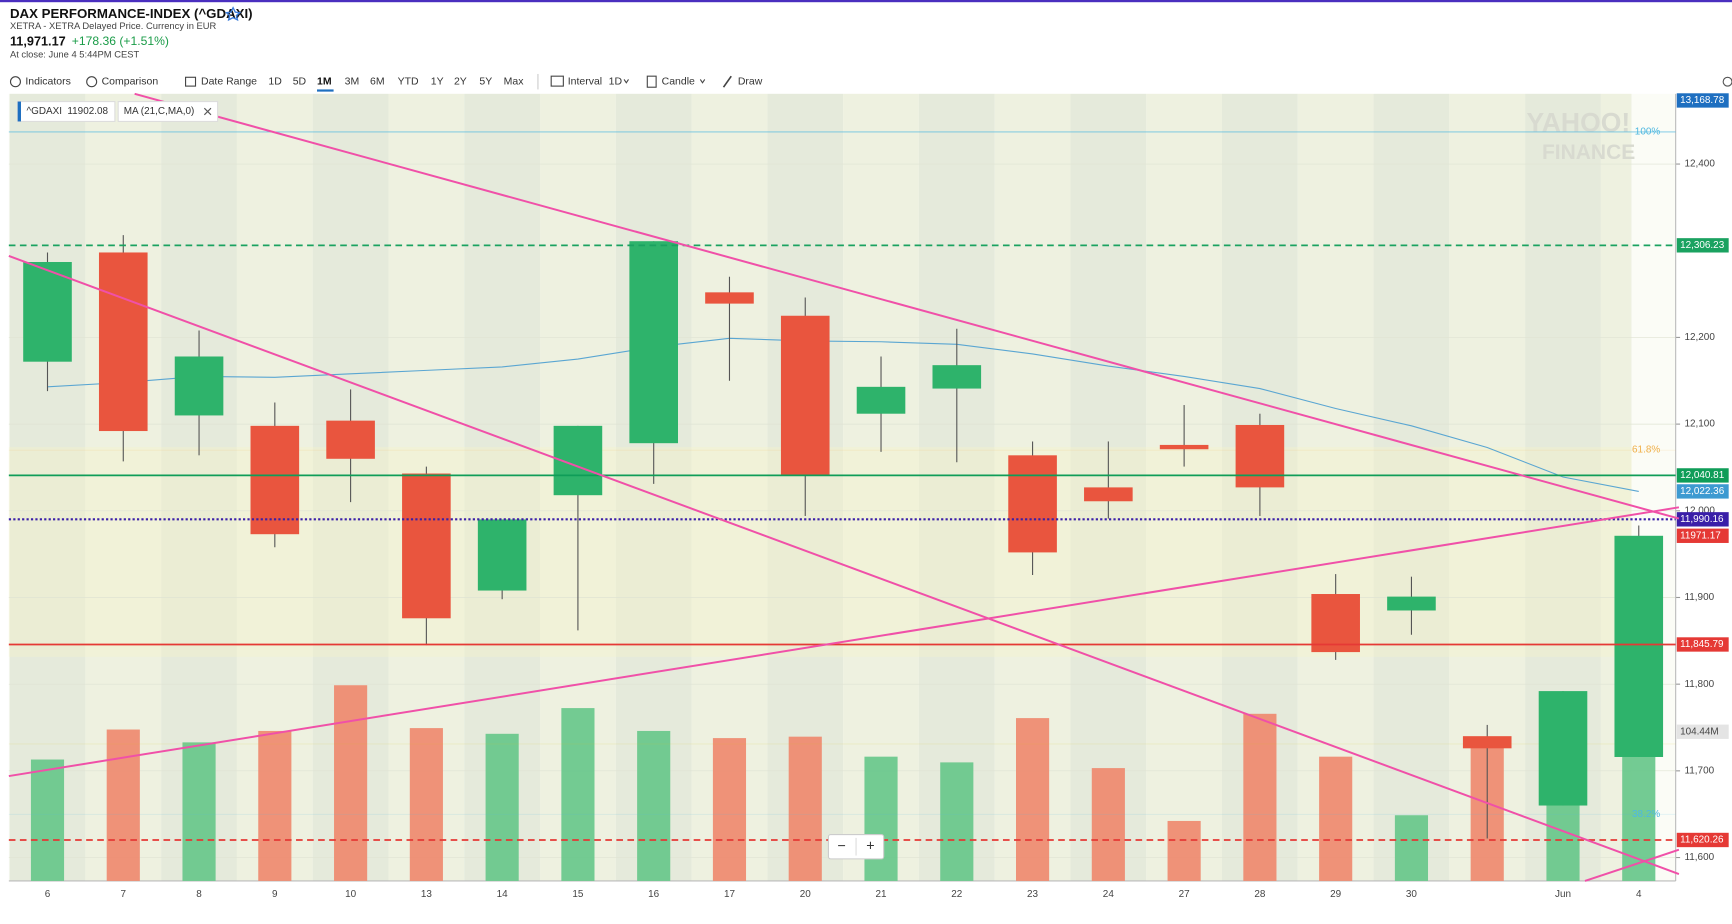  What do you see at coordinates (159, 111) in the screenshot?
I see `legend-name: MA (21,C,MA,0)` at bounding box center [159, 111].